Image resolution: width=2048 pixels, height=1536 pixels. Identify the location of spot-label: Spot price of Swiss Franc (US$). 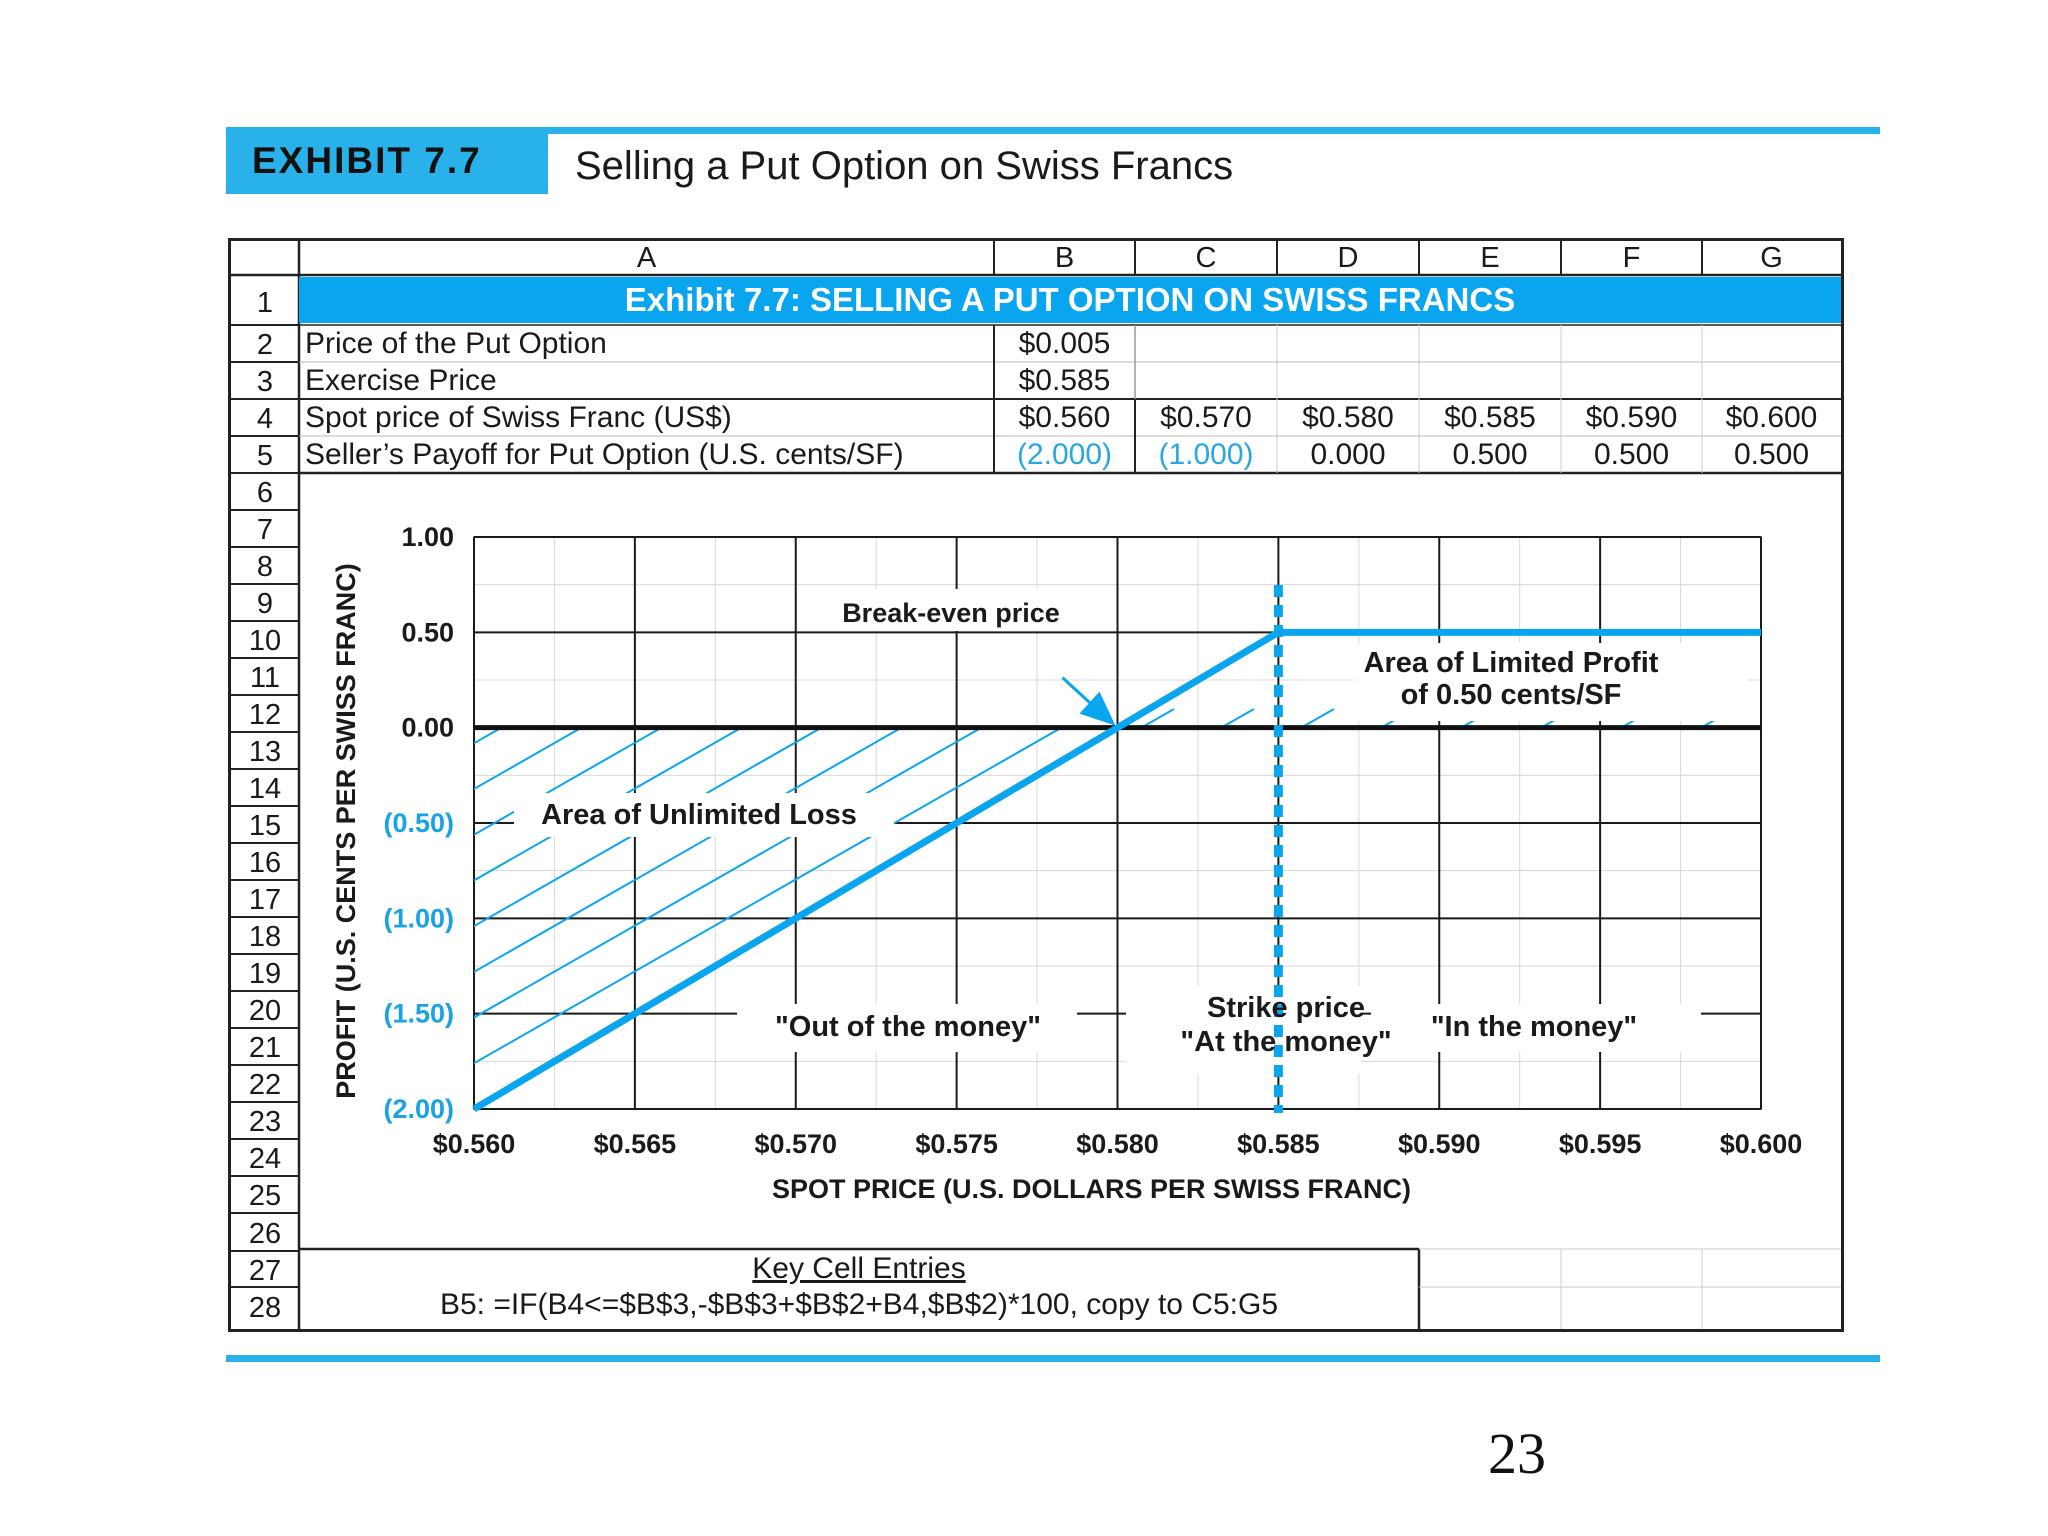
(518, 417).